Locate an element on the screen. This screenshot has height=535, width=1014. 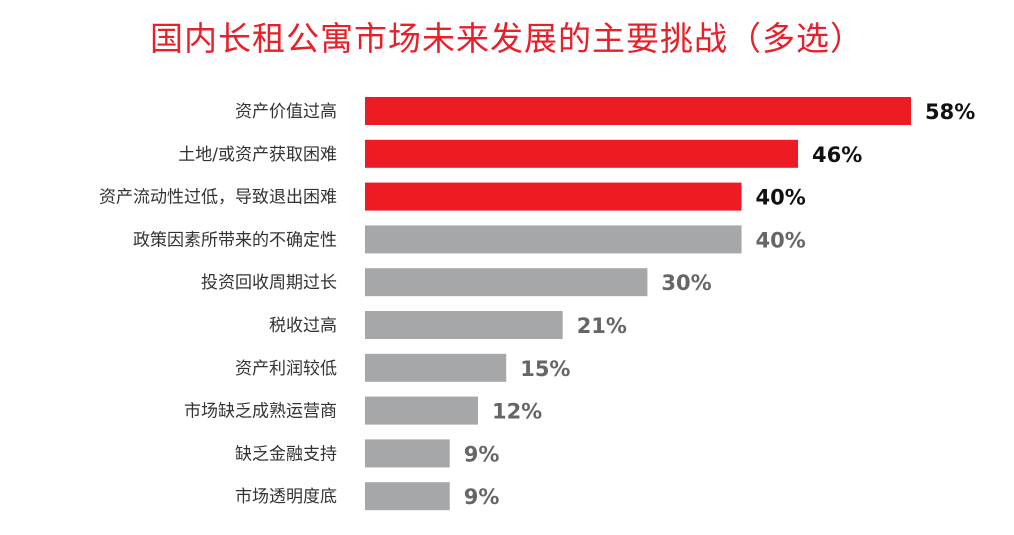
category-label: 市场缺乏成熟运营商 is located at coordinates (260, 411).